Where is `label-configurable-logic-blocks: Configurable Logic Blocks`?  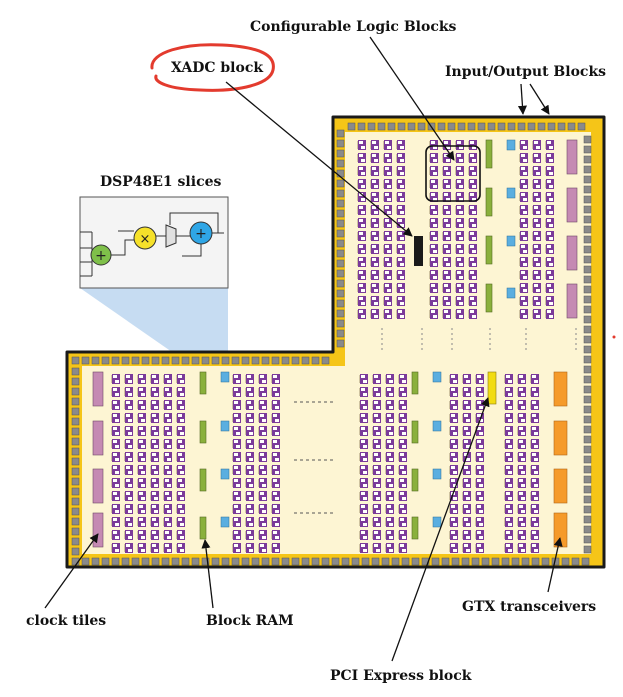 label-configurable-logic-blocks: Configurable Logic Blocks is located at coordinates (353, 27).